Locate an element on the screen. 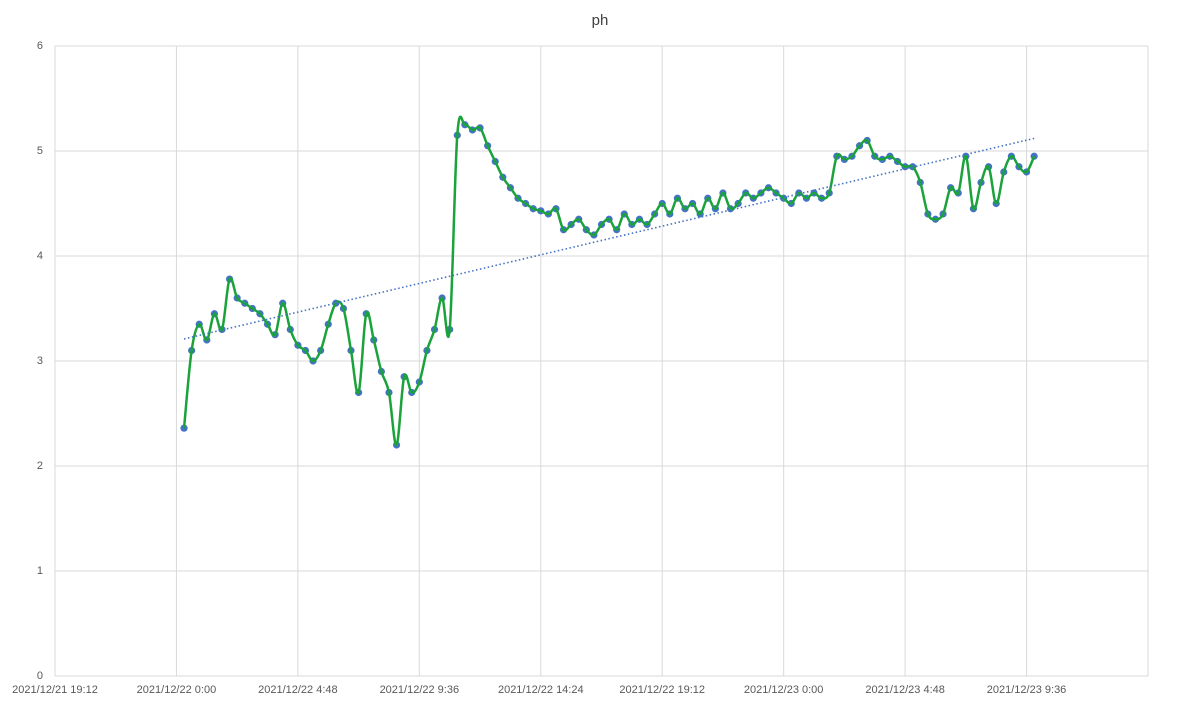 The image size is (1200, 703). x-tick-label: 2021/12/23 9:36 is located at coordinates (1027, 690).